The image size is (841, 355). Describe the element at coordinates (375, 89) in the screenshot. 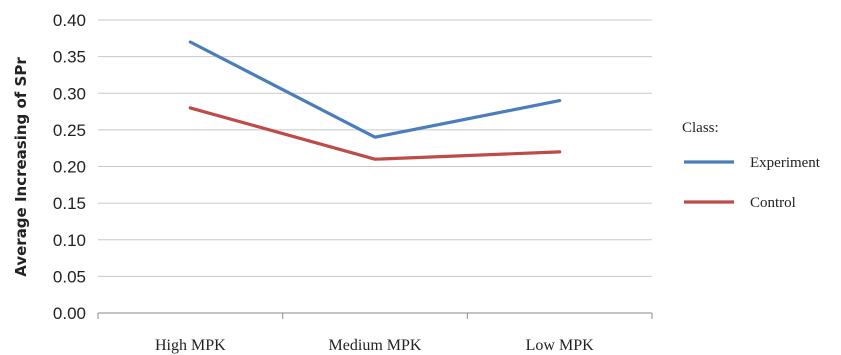

I see `series-line-experiment` at that location.